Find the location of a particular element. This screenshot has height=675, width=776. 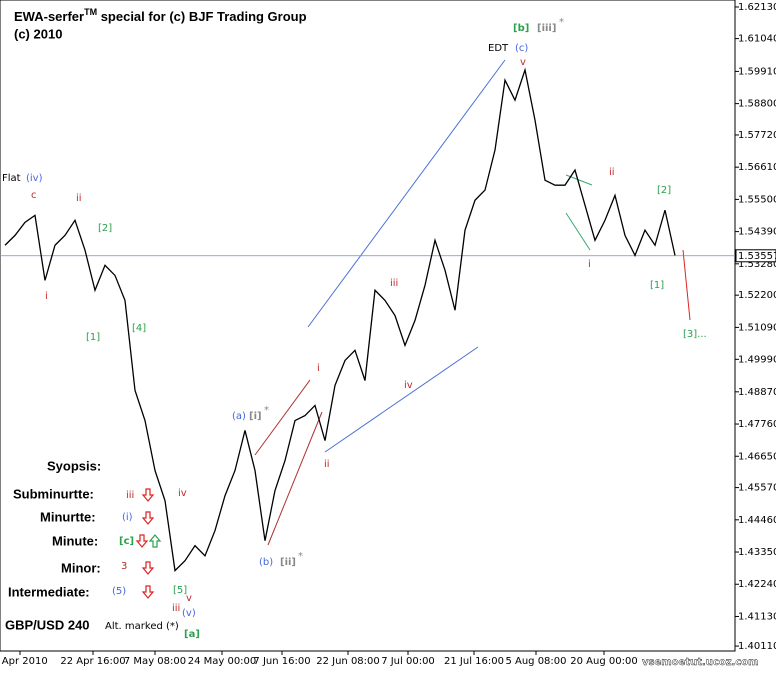

x-tick-label: 22 Jun 08:00 is located at coordinates (348, 661).